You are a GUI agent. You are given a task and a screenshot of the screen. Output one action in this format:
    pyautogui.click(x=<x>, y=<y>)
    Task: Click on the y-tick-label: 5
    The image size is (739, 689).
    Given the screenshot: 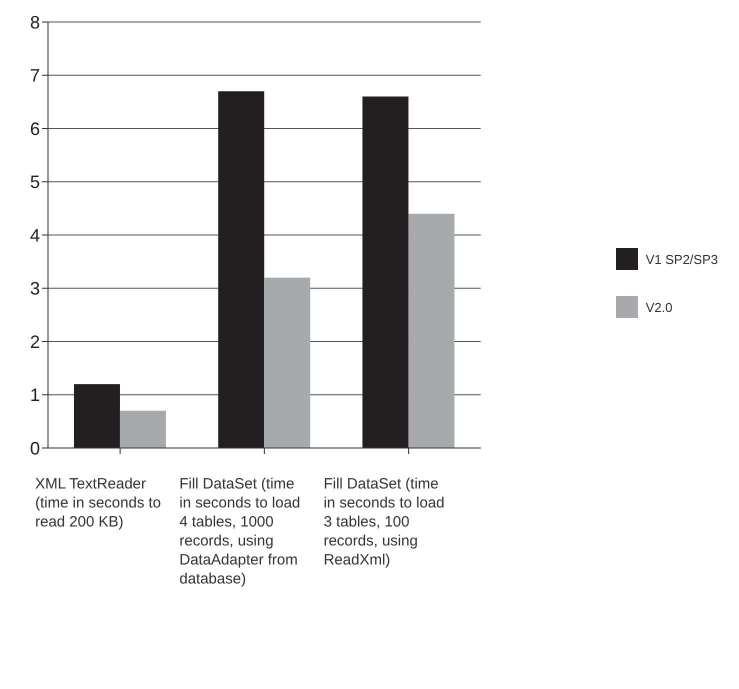 What is the action you would take?
    pyautogui.click(x=35, y=182)
    